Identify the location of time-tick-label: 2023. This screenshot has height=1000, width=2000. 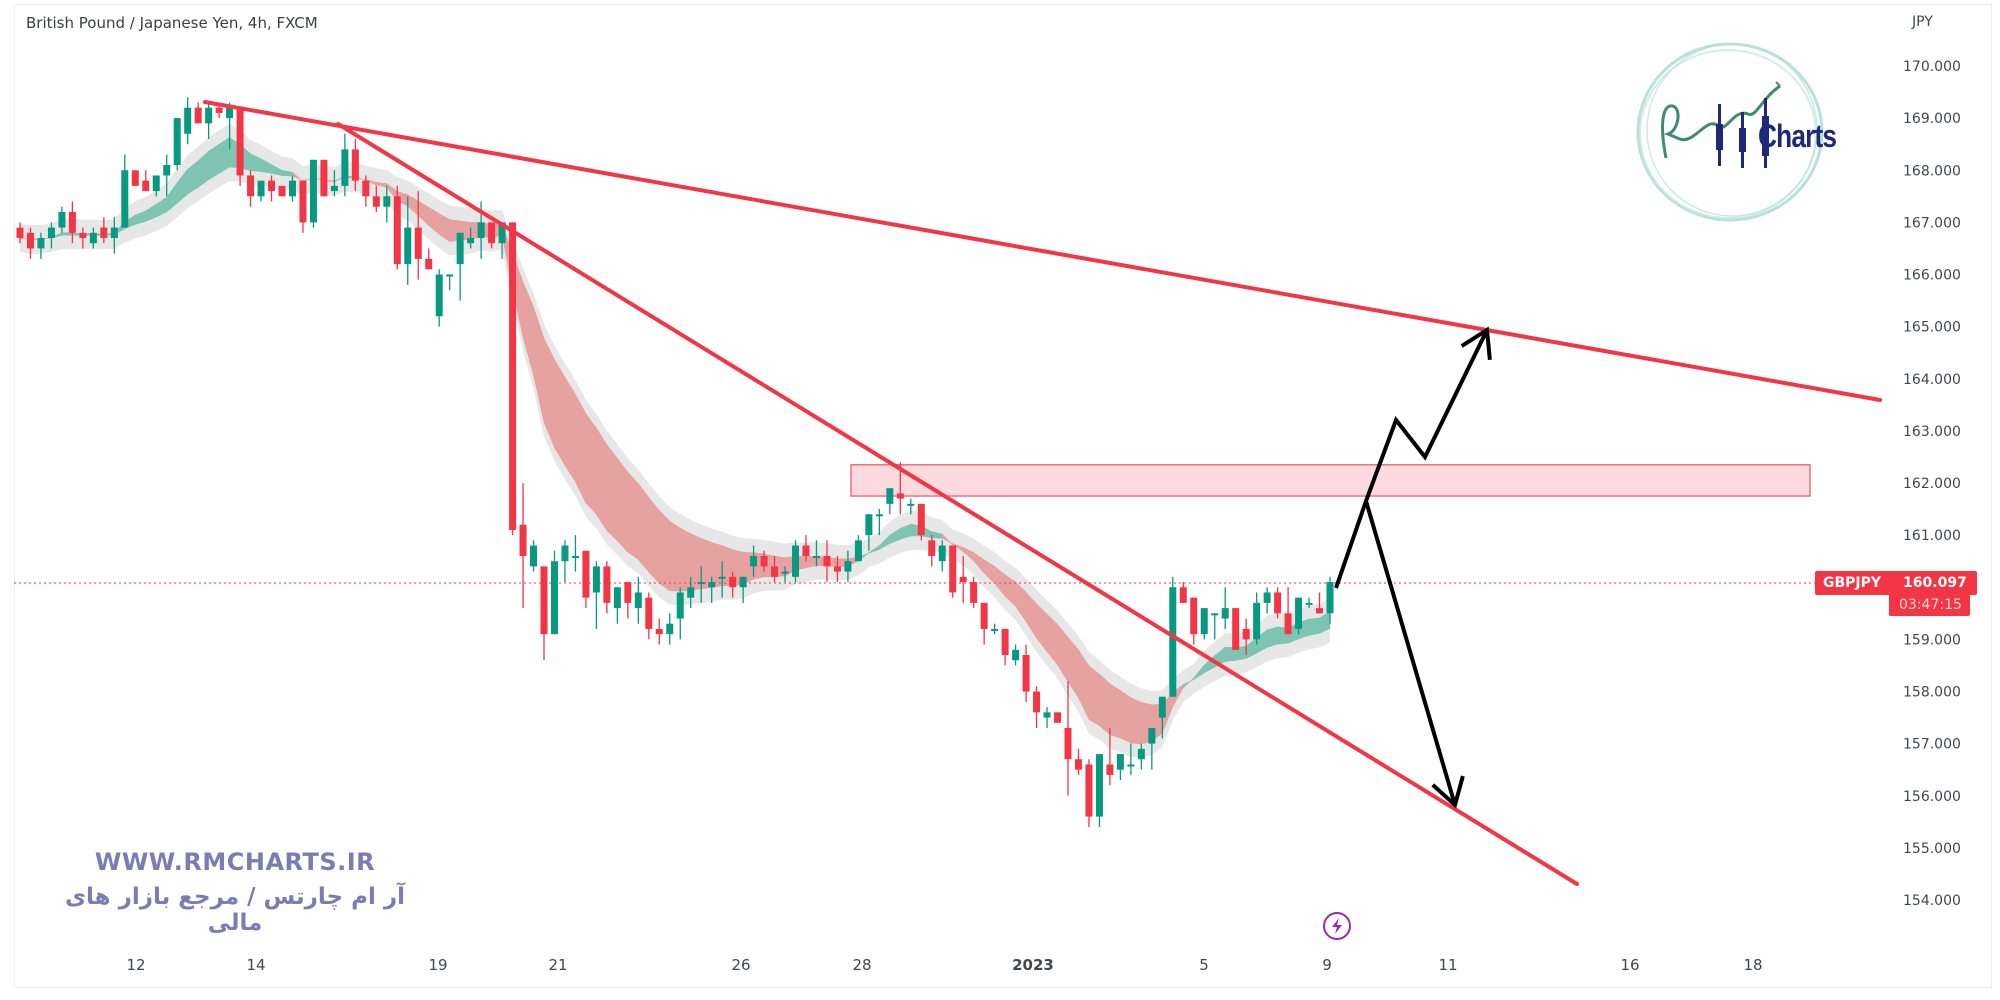
(1033, 965).